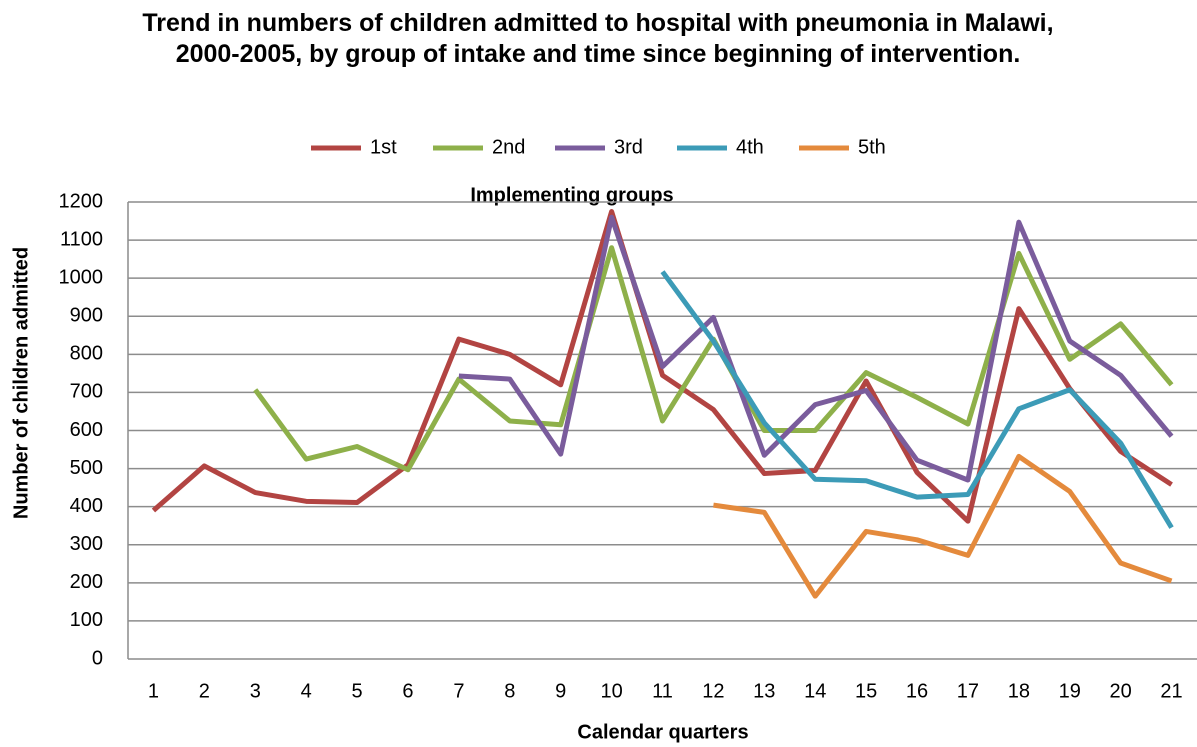 The height and width of the screenshot is (747, 1197). What do you see at coordinates (86, 506) in the screenshot?
I see `y-tick-label: 400` at bounding box center [86, 506].